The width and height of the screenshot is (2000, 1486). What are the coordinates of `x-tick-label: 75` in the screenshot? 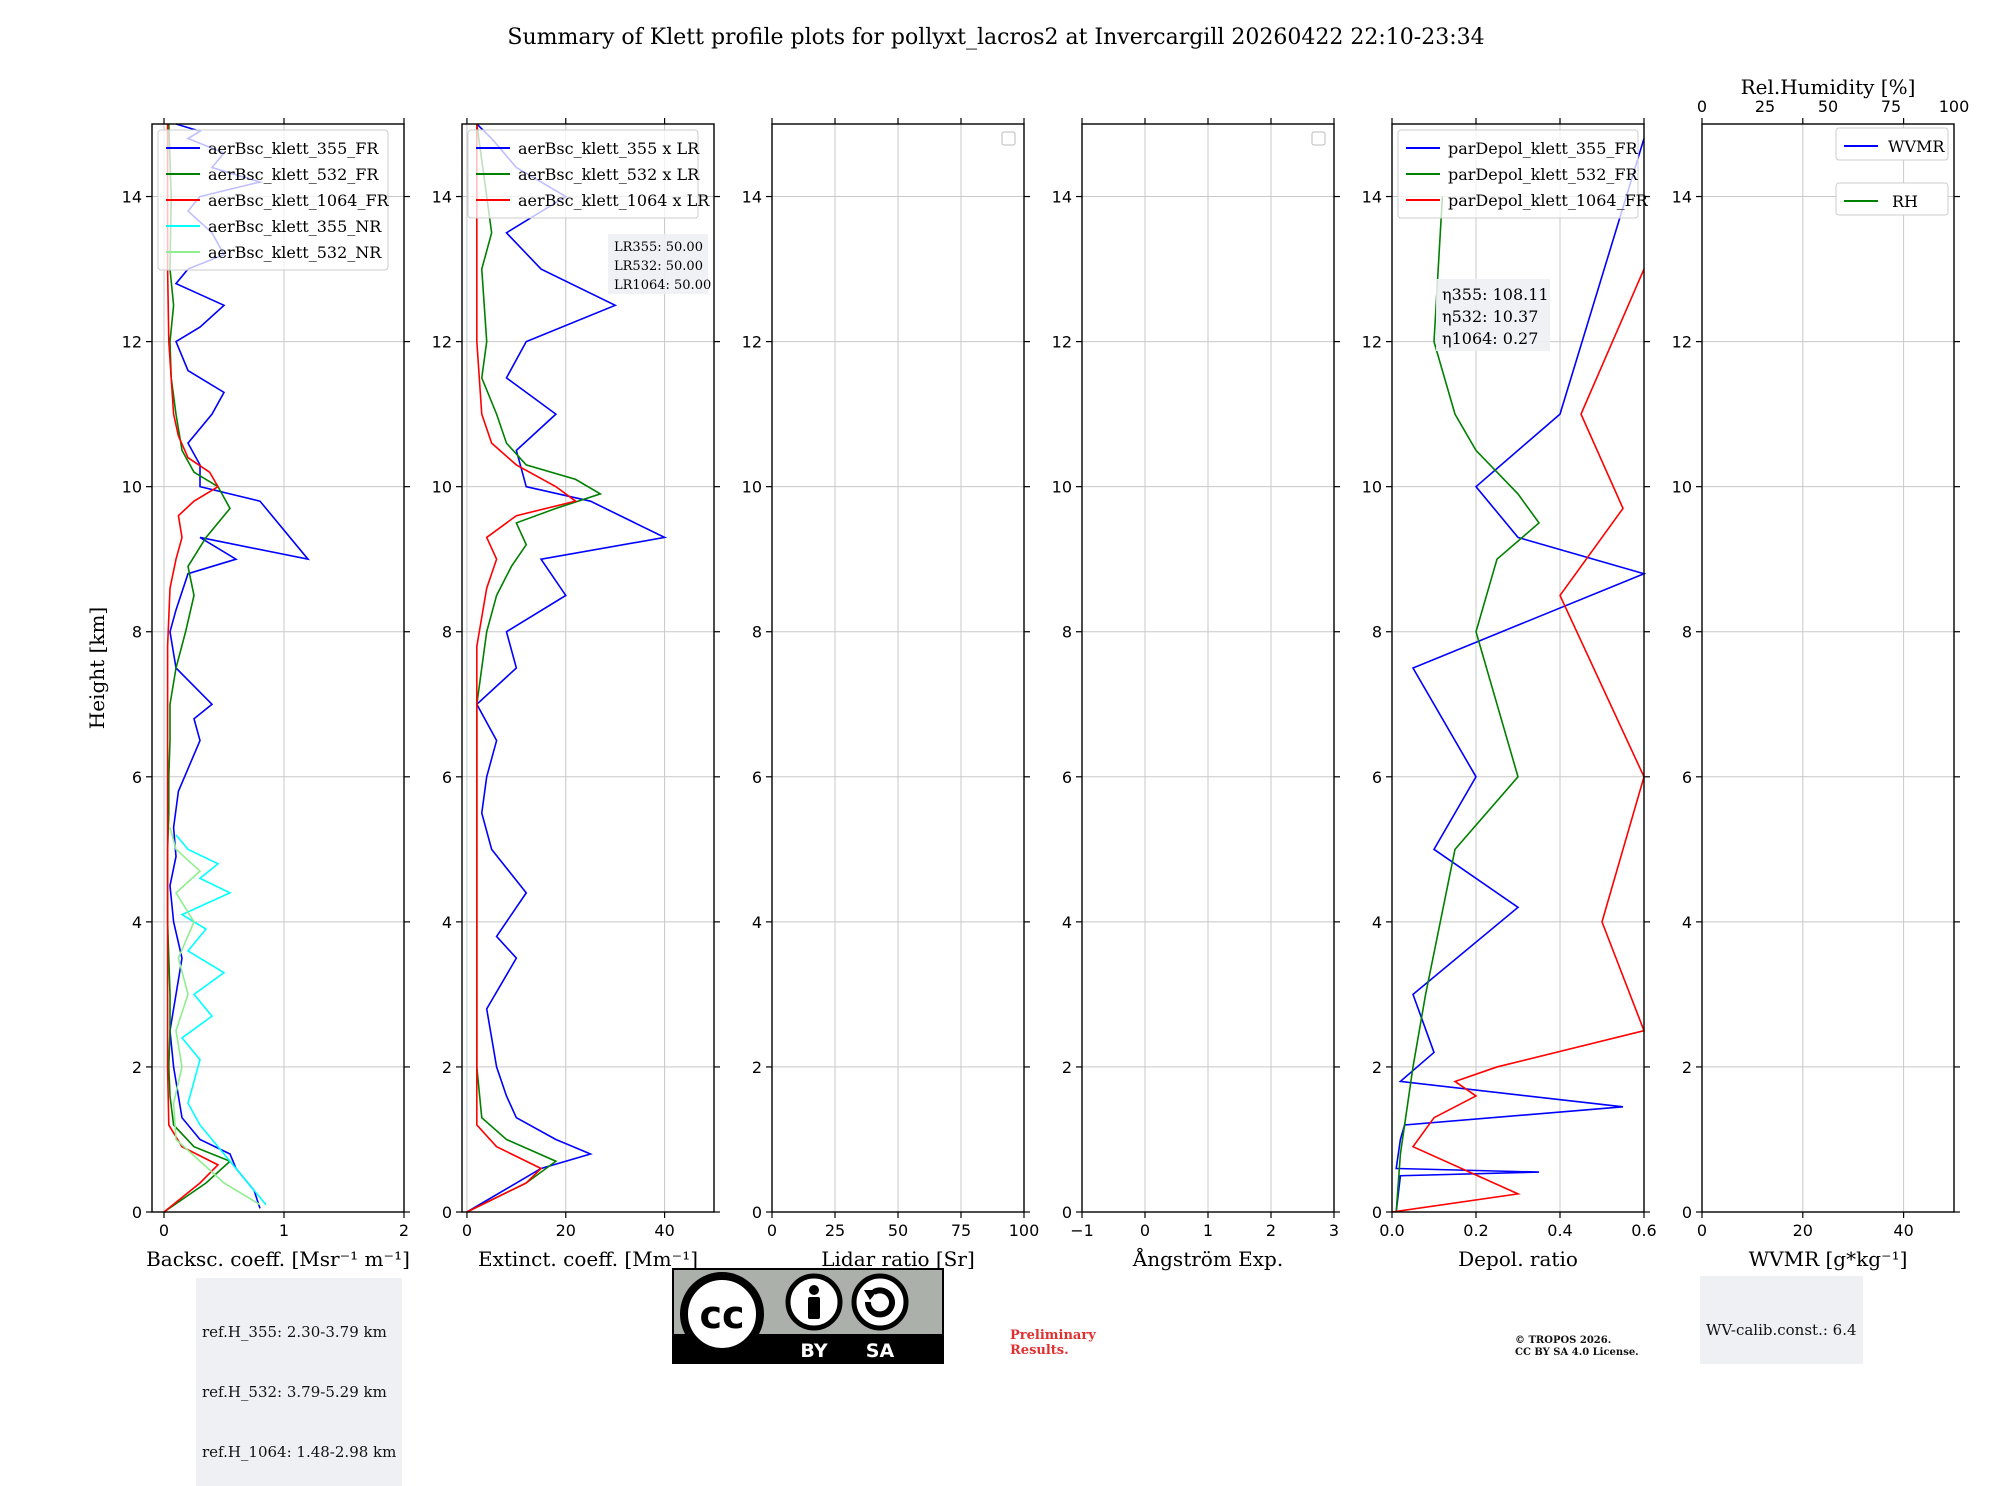 It's located at (961, 1230).